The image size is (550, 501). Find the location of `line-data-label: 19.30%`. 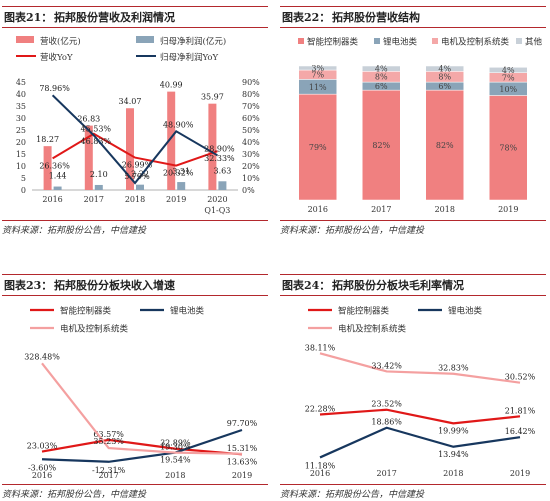

line-data-label: 19.30% is located at coordinates (175, 447).